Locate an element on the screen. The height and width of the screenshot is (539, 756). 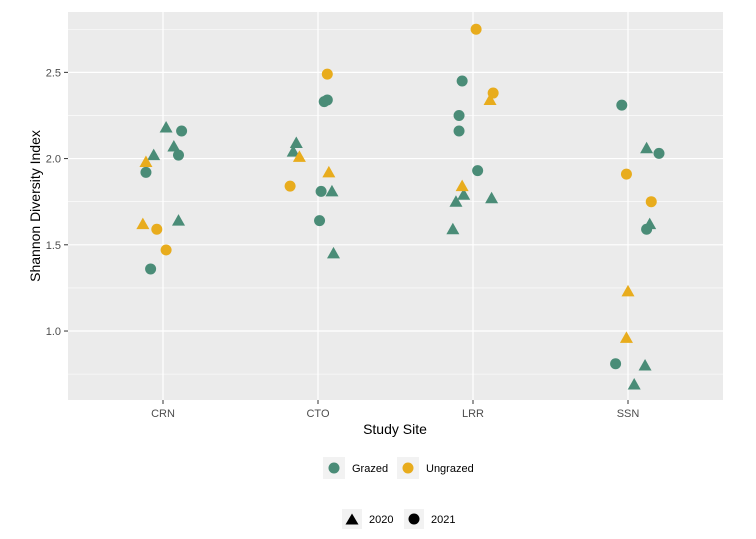
legend-swatch-ungrazed is located at coordinates (408, 468).